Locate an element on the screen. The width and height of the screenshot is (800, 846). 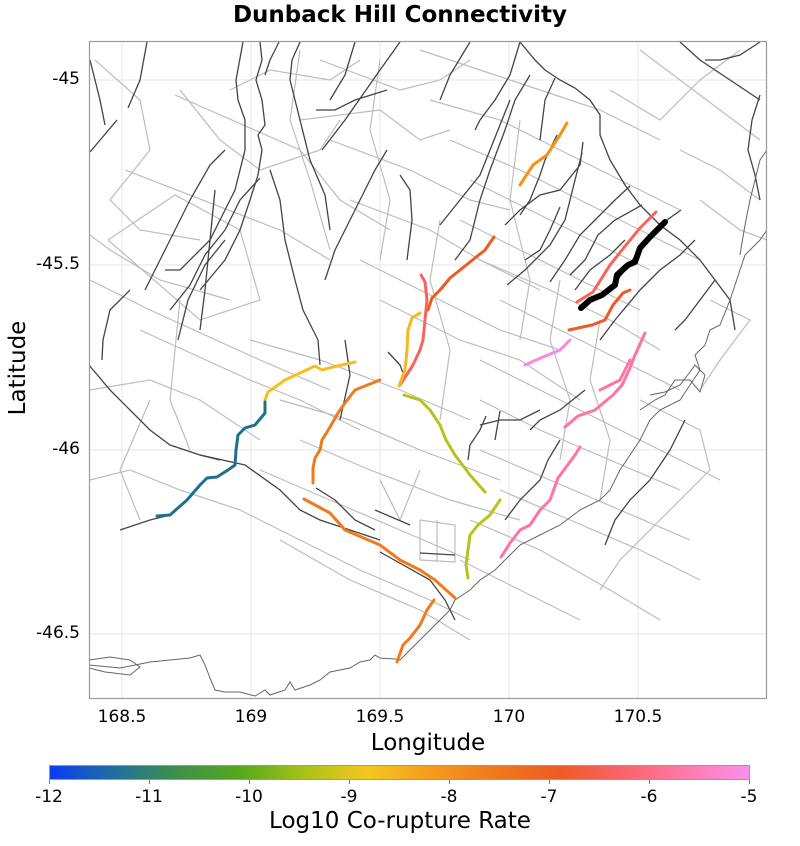
ytick-label: -46.5 is located at coordinates (58, 633).